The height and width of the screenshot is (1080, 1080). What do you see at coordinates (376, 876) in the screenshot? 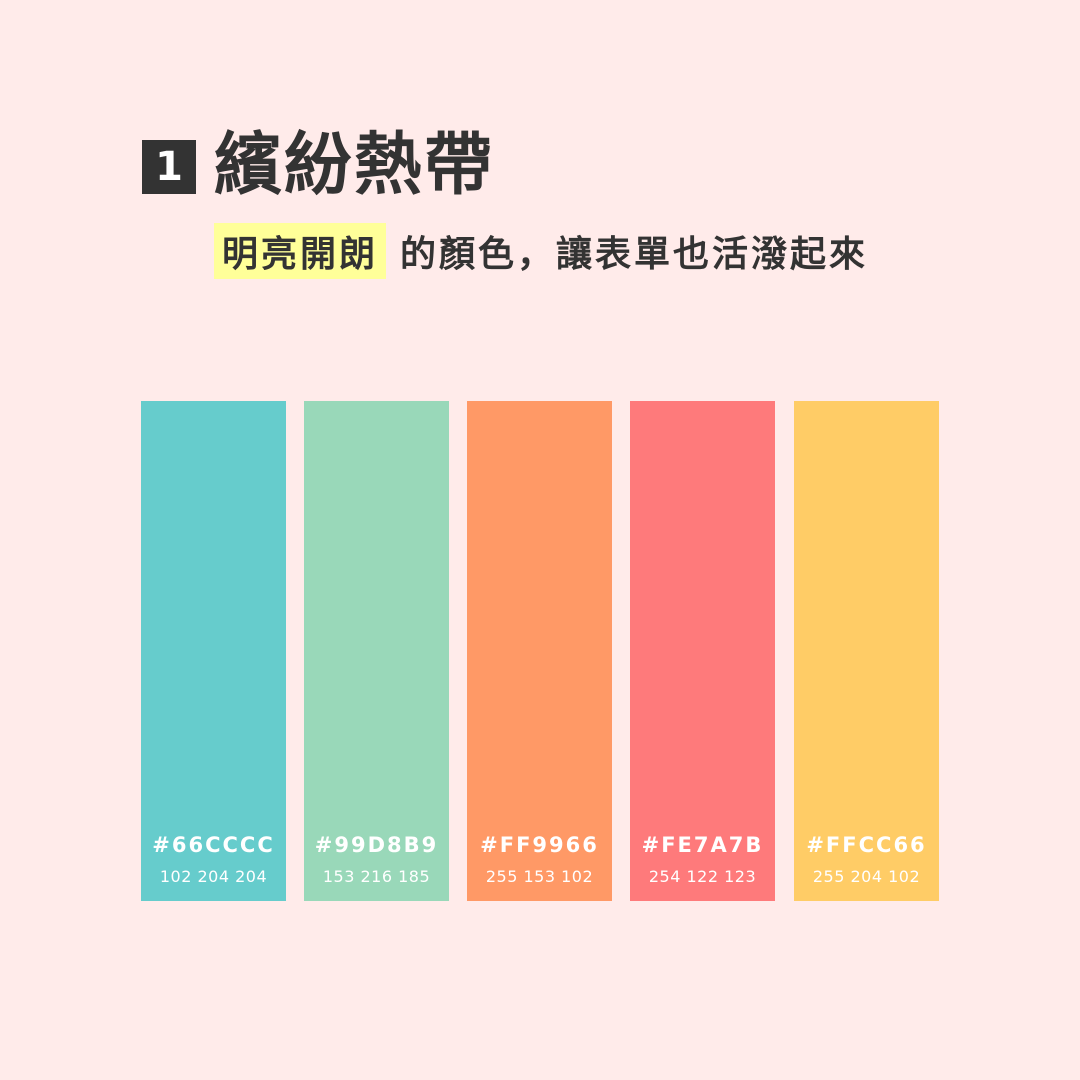
I see `swatch-rgb-values: 153 216 185` at bounding box center [376, 876].